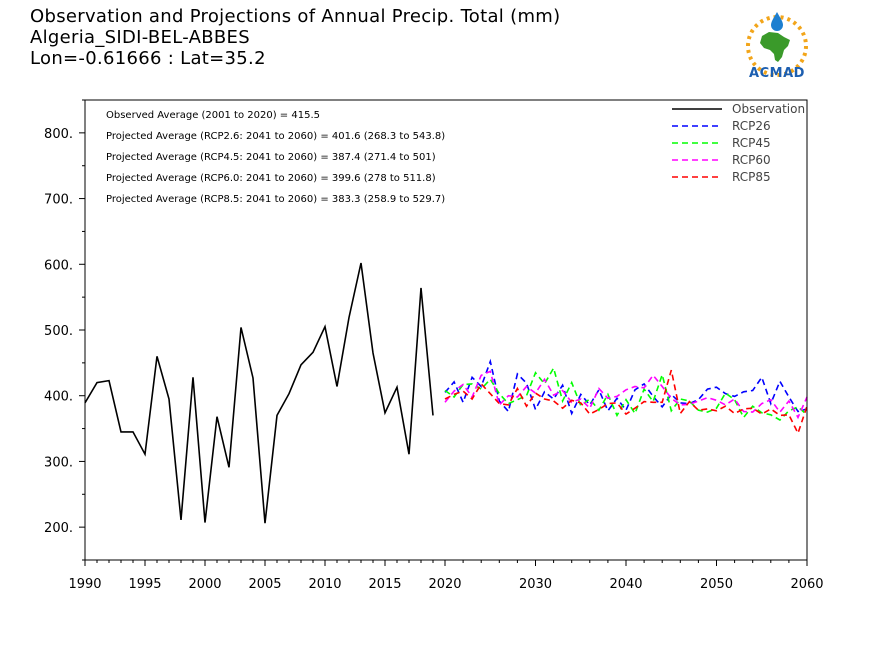  What do you see at coordinates (324, 584) in the screenshot?
I see `x-tick-label: 2010` at bounding box center [324, 584].